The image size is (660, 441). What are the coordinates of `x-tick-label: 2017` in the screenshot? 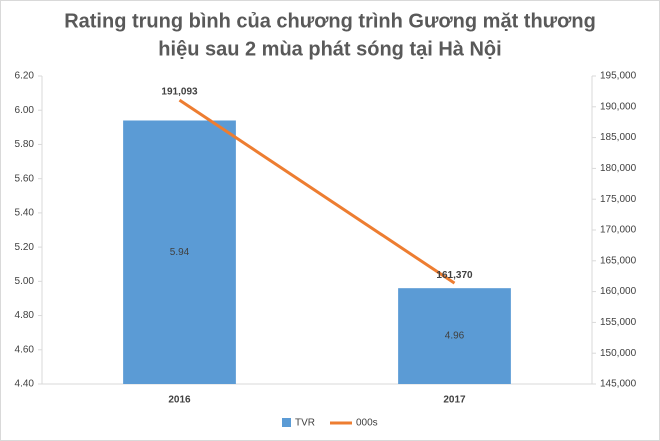 It's located at (454, 400).